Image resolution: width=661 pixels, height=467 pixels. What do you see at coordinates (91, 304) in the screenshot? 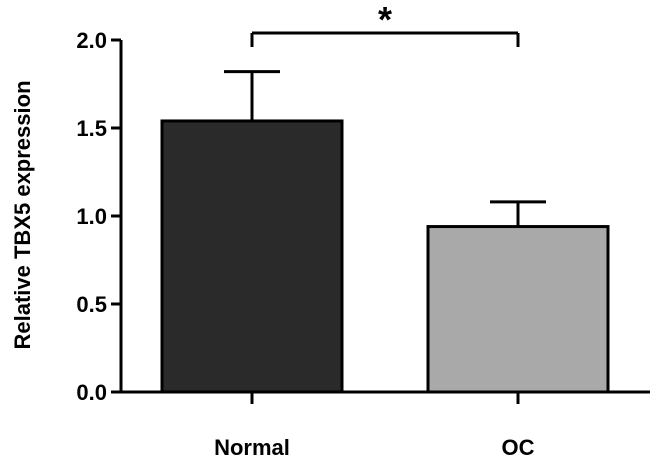
I see `y-tick-label: 0.5` at bounding box center [91, 304].